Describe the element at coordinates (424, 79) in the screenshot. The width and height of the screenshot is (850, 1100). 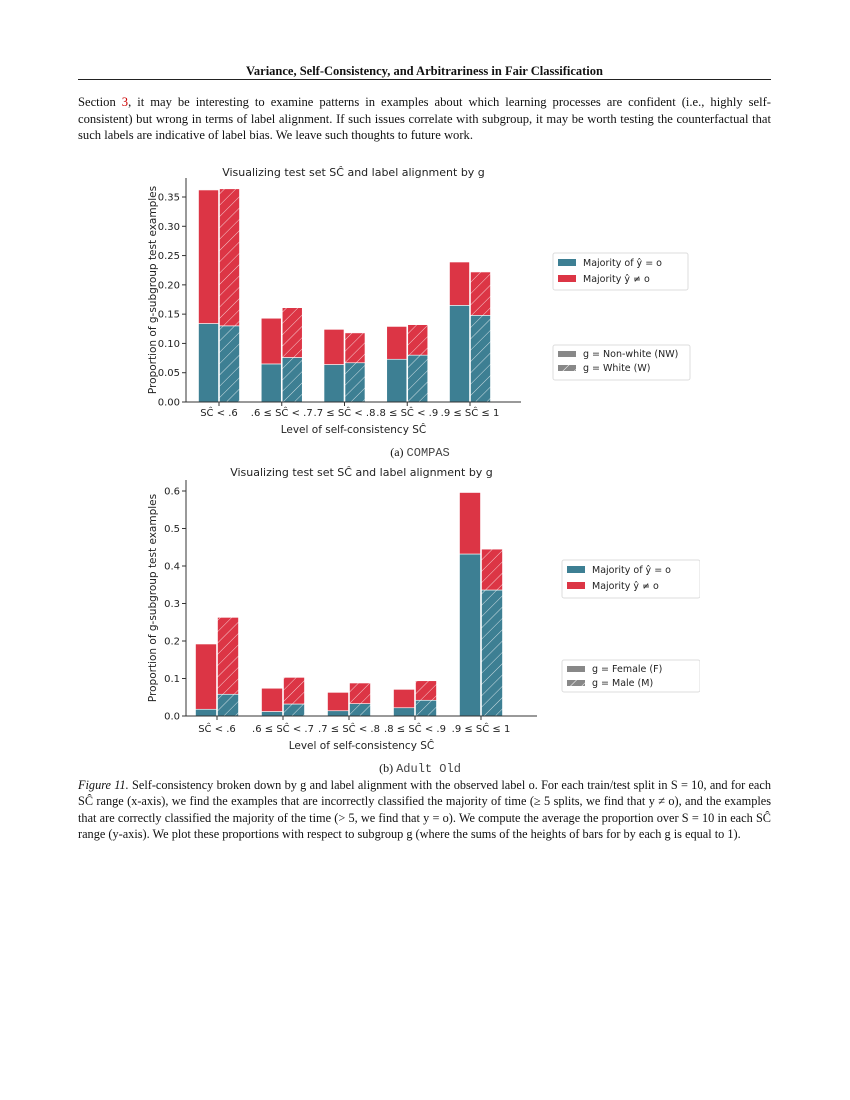
I see `header-rule` at that location.